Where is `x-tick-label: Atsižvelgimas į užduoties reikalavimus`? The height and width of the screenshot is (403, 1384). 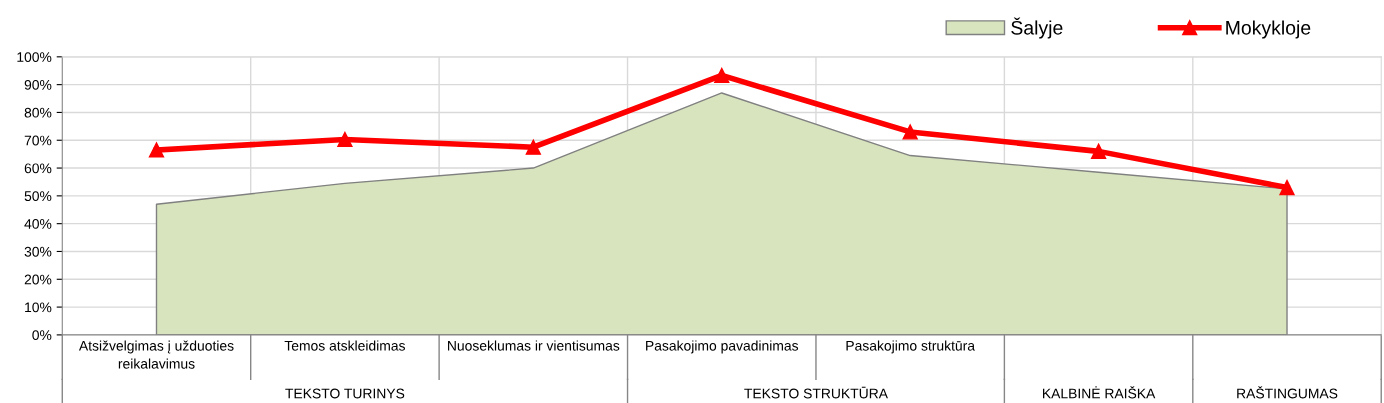 x-tick-label: Atsižvelgimas į užduoties reikalavimus is located at coordinates (156, 354).